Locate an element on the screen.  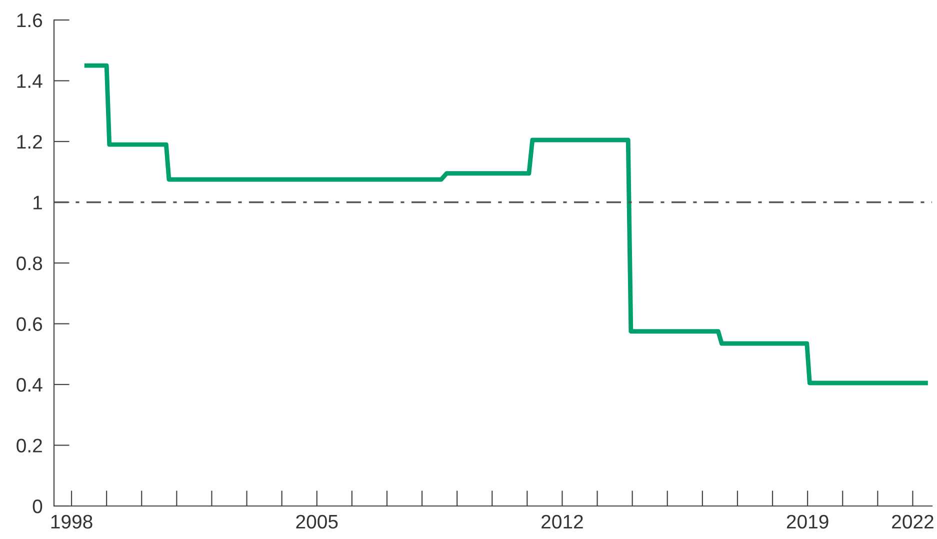
x-tick-label: 2012 is located at coordinates (562, 521).